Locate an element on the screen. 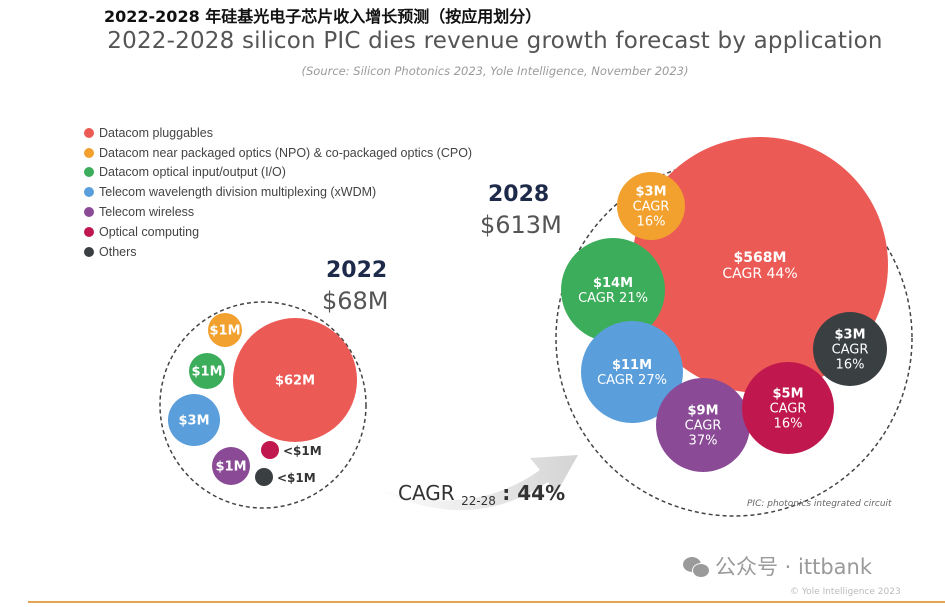 This screenshot has height=607, width=945. bubble-cagr: CAGR 44% is located at coordinates (759, 274).